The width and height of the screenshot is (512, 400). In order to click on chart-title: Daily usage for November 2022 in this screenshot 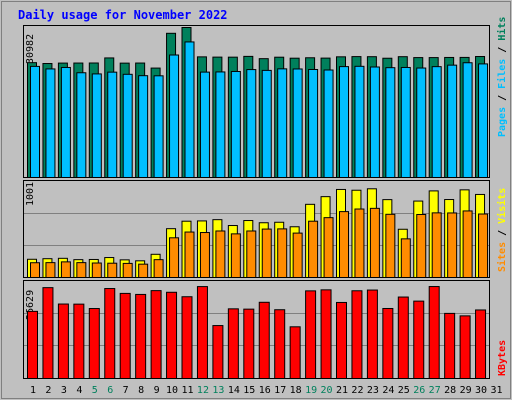, I will do `click(123, 15)`.